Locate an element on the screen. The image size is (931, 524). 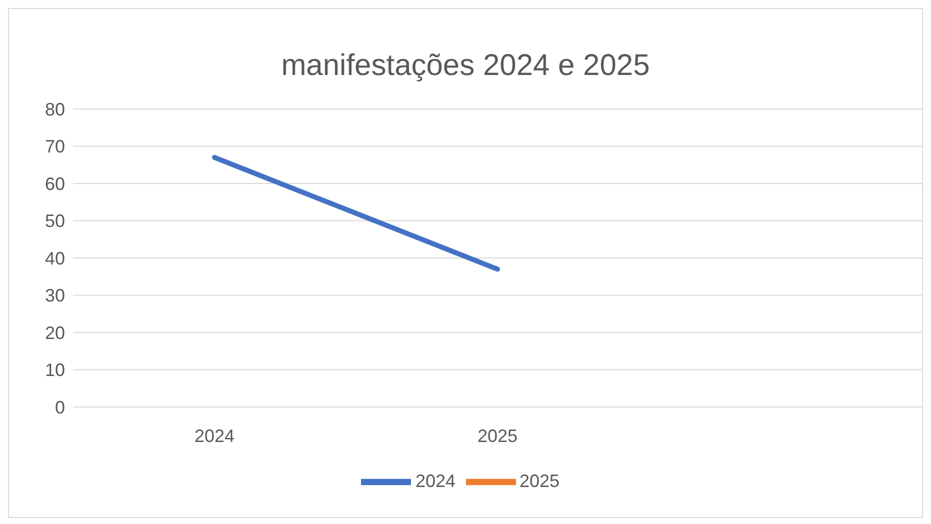
y-tick-label: 80 is located at coordinates (54, 109).